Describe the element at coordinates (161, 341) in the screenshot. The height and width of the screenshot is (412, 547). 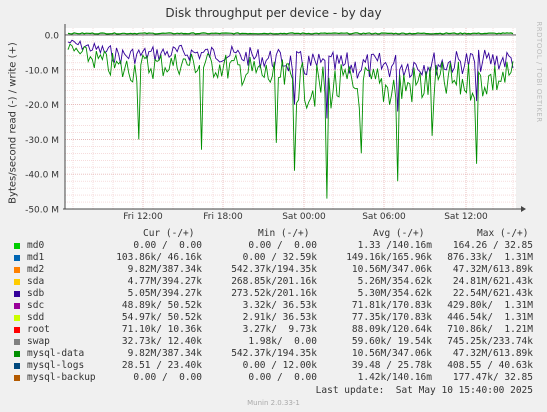
I see `legend-cur-value: 32.73k/ 12.40k` at that location.